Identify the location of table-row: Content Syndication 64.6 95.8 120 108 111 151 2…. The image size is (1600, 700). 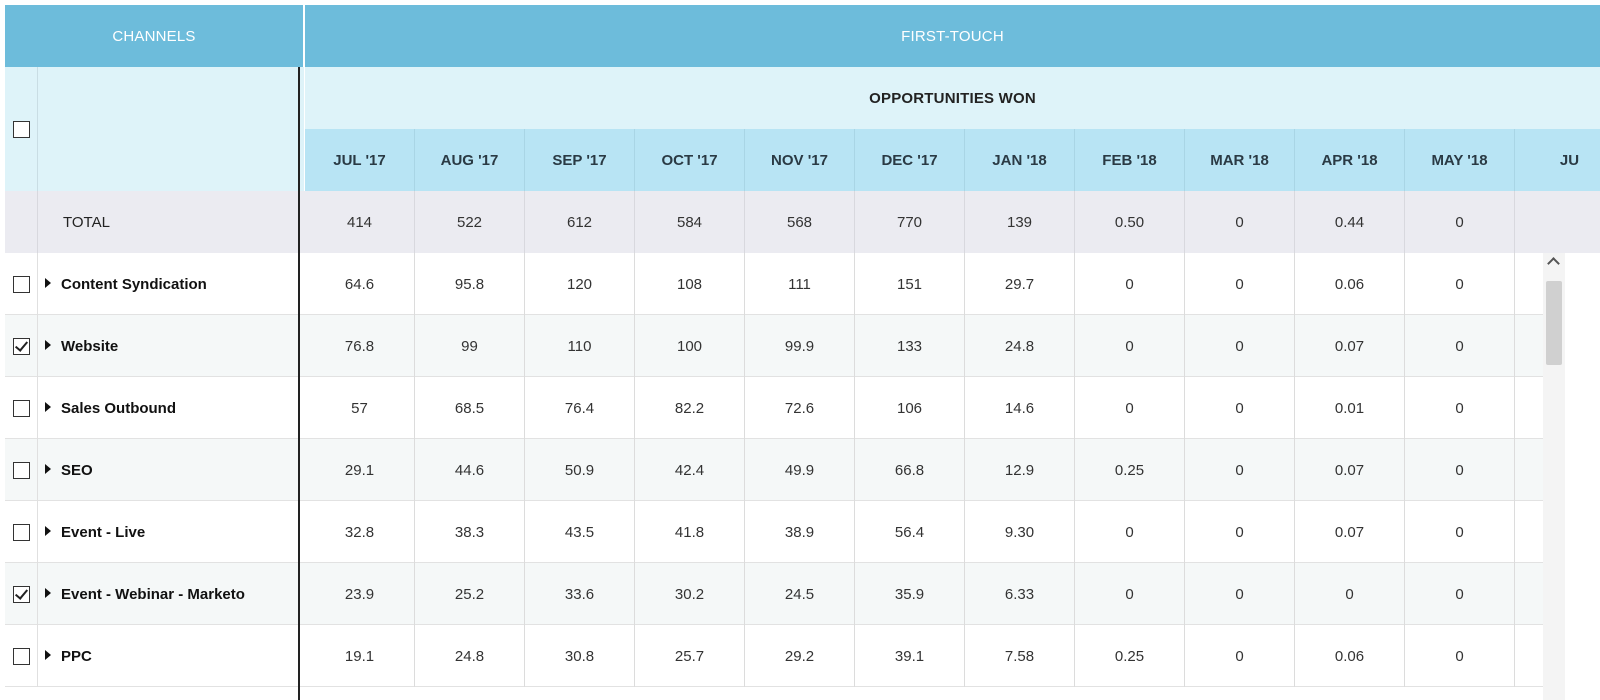
(774, 284).